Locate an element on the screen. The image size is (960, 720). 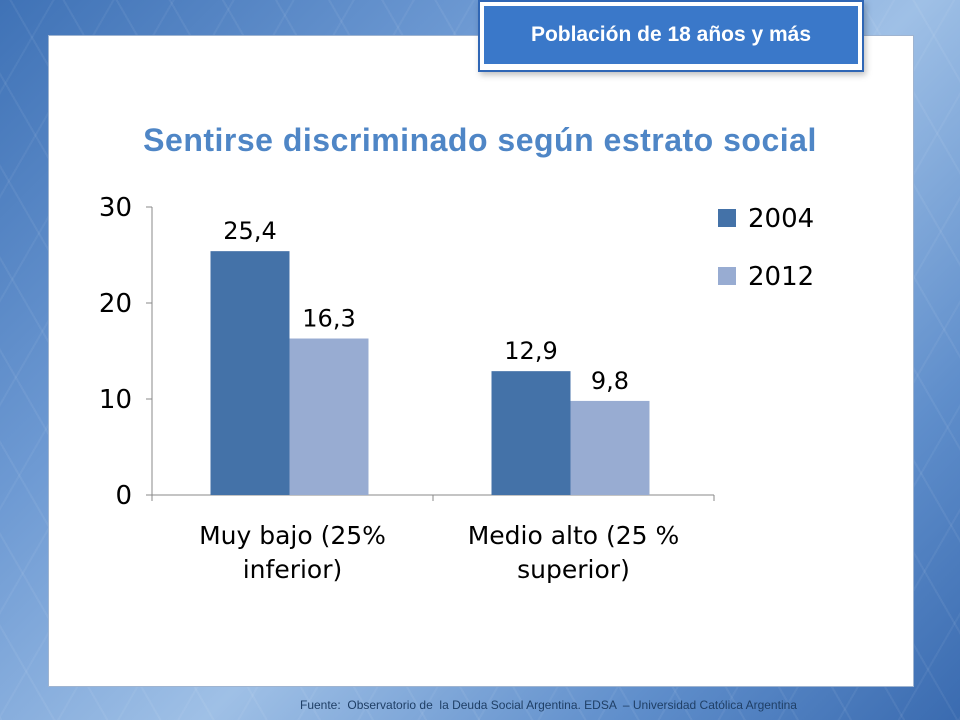
population-badge: Población de 18 años y más is located at coordinates (671, 36).